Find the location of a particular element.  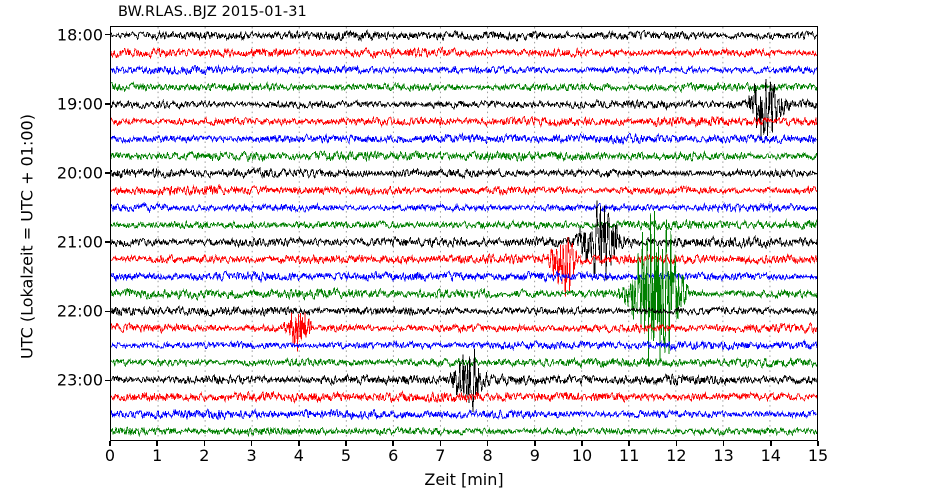

x-tick-label: 4 is located at coordinates (298, 455).